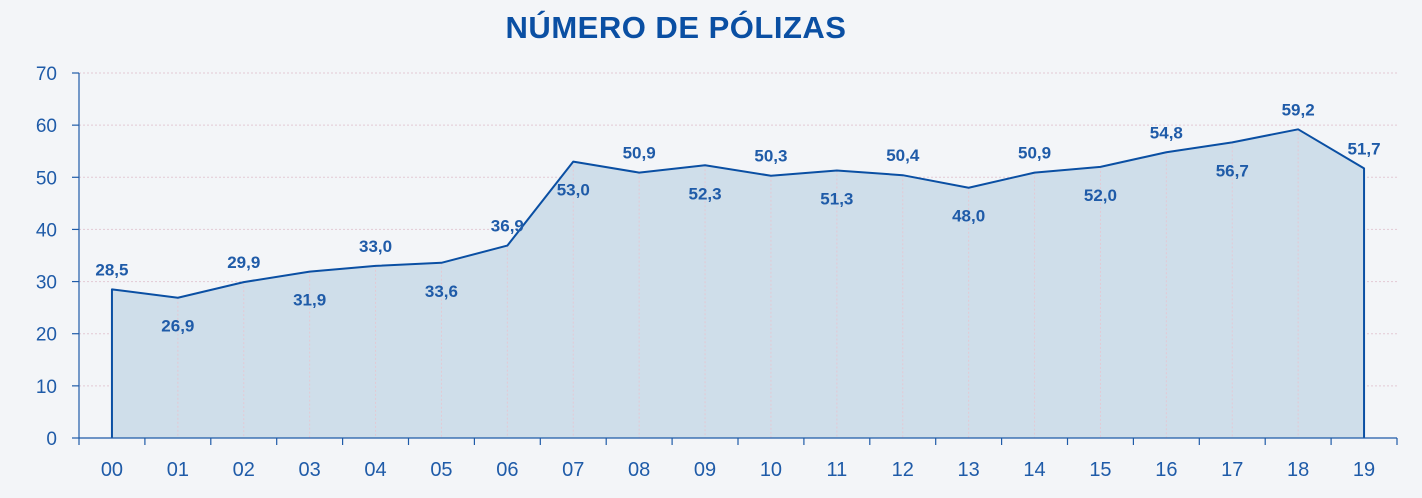 The image size is (1422, 498). Describe the element at coordinates (309, 300) in the screenshot. I see `data-label: 31,9` at that location.